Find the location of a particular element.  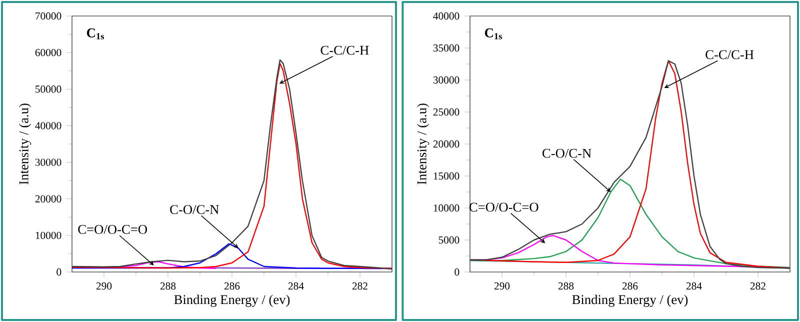

line-series is located at coordinates (630, 223).